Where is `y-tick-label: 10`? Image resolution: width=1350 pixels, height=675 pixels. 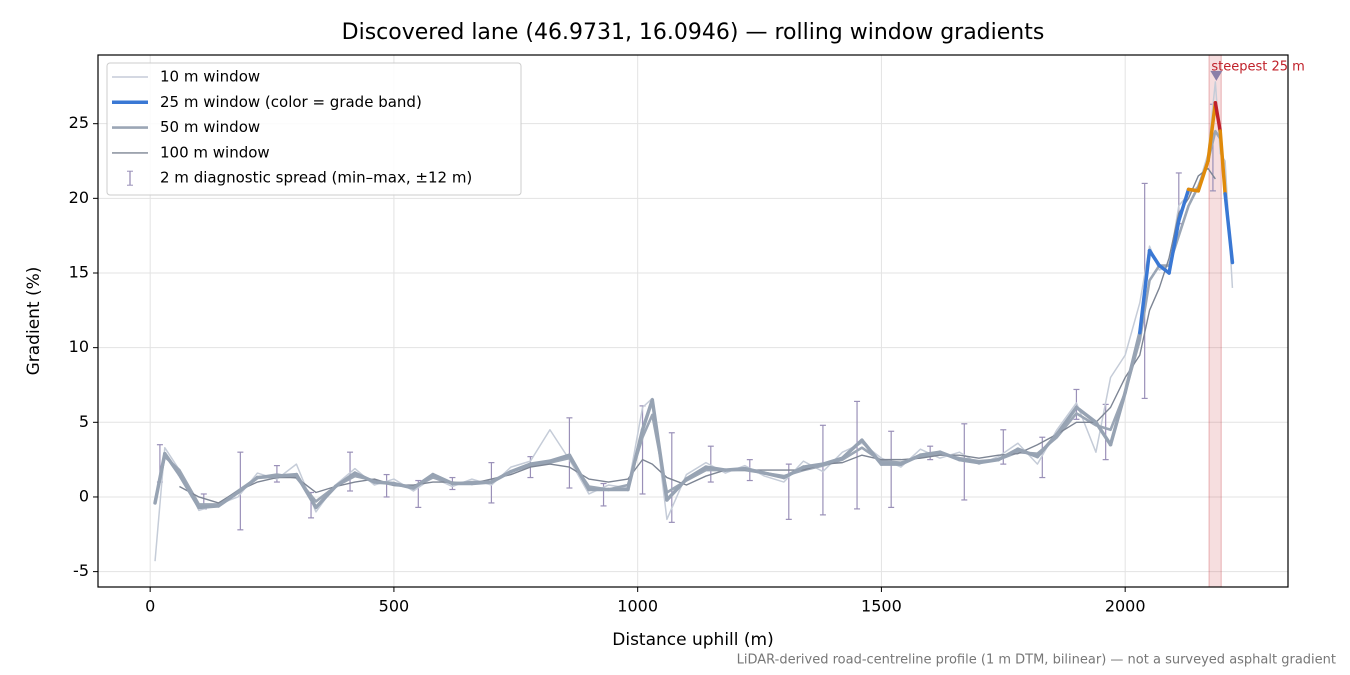
y-tick-label: 10 is located at coordinates (79, 346).